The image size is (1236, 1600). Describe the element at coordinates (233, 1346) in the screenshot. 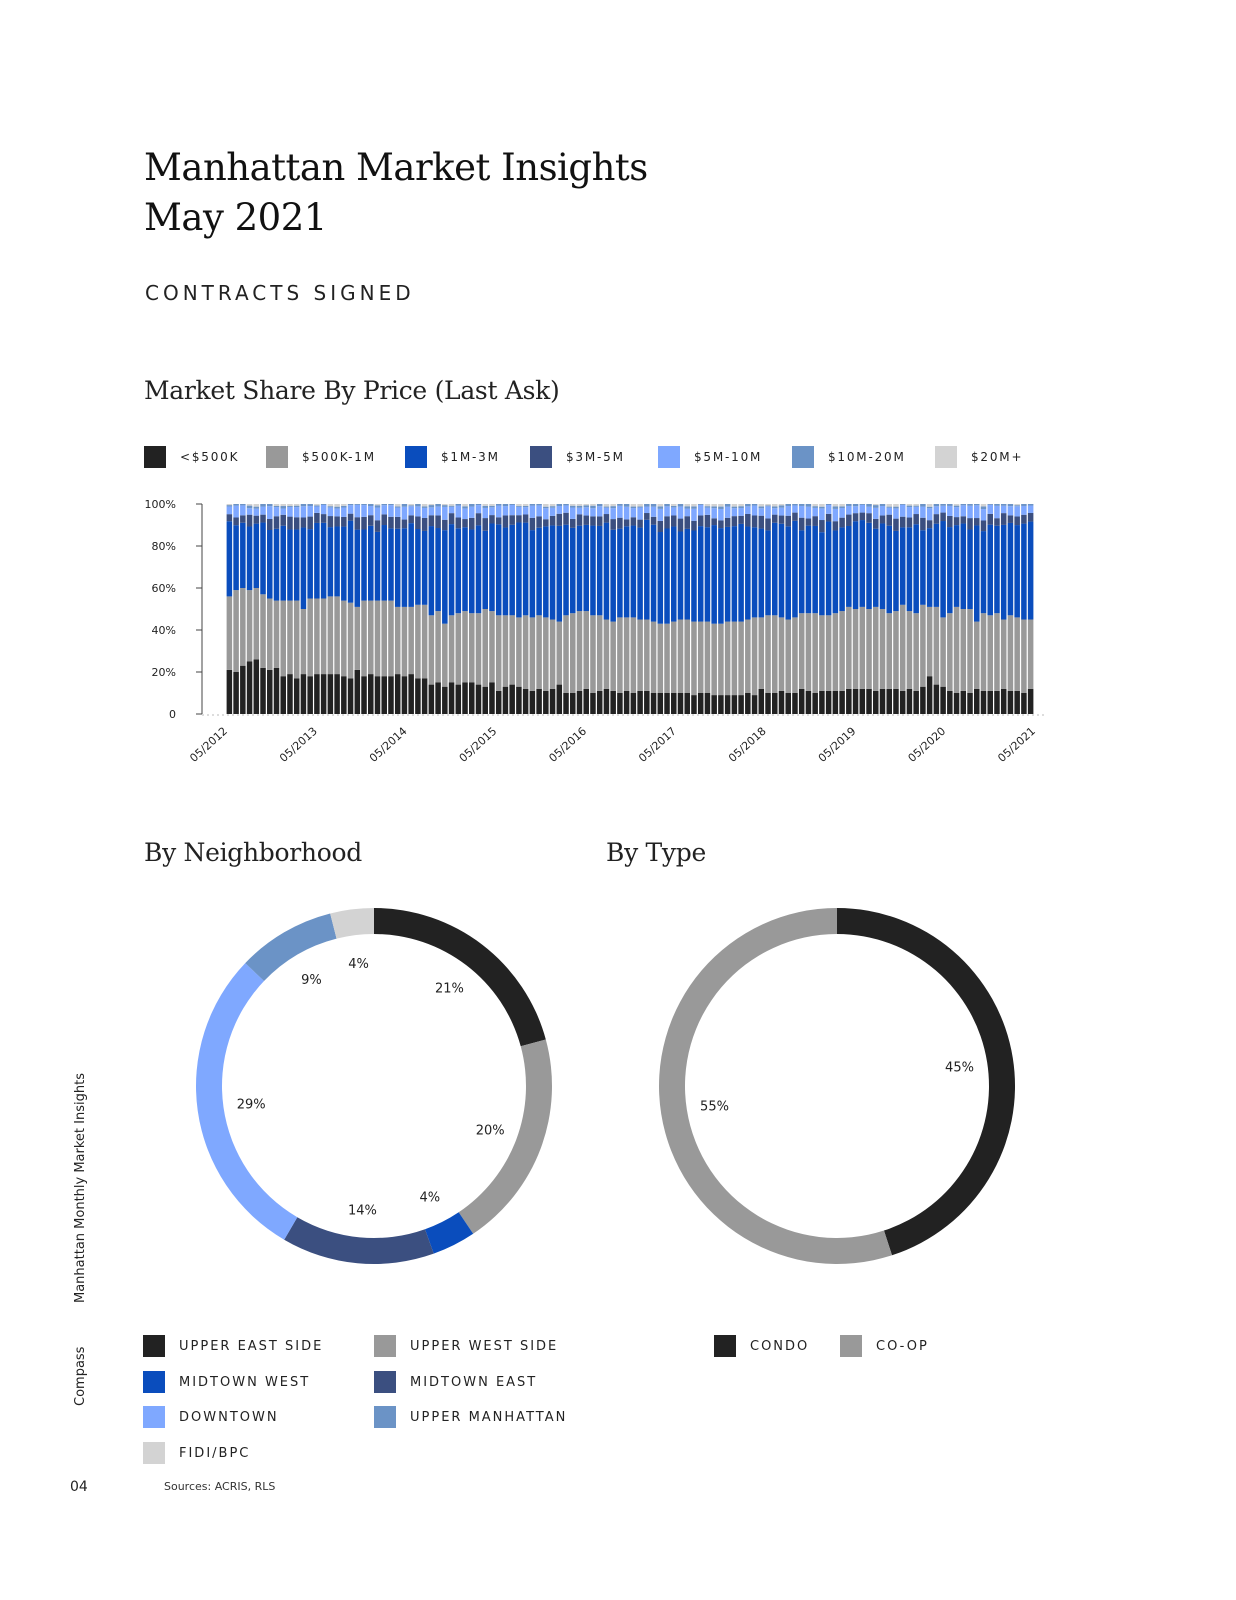

I see `legend-item-upper-east-side: UPPER EAST SIDE` at that location.